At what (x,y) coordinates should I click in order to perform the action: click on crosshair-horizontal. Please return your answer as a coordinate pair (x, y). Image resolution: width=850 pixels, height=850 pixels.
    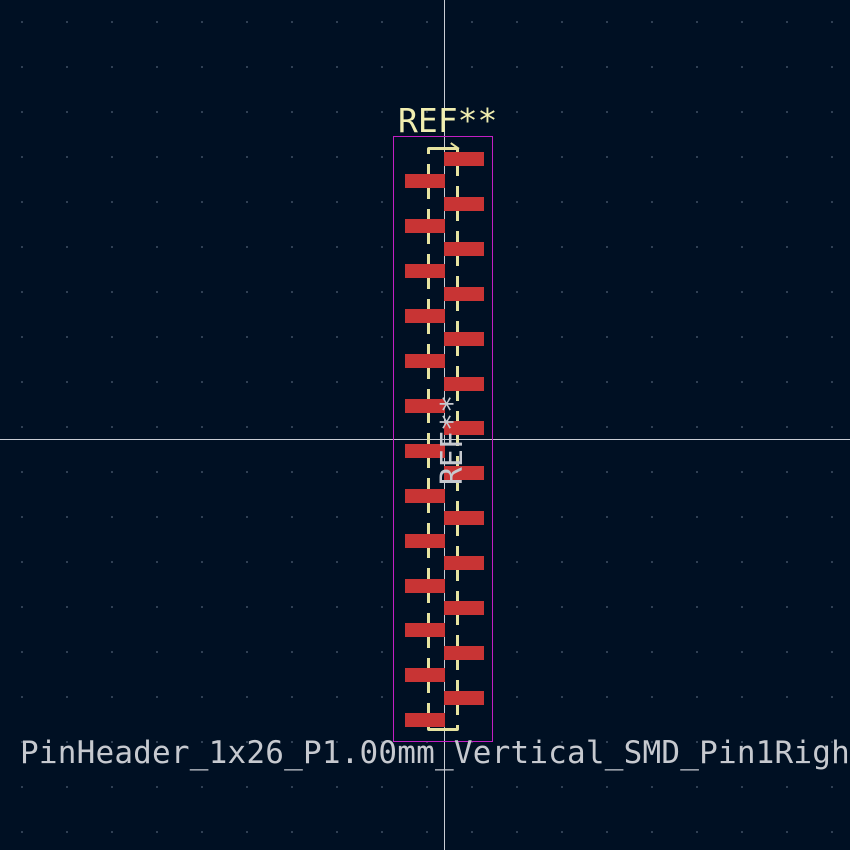
    Looking at the image, I should click on (425, 439).